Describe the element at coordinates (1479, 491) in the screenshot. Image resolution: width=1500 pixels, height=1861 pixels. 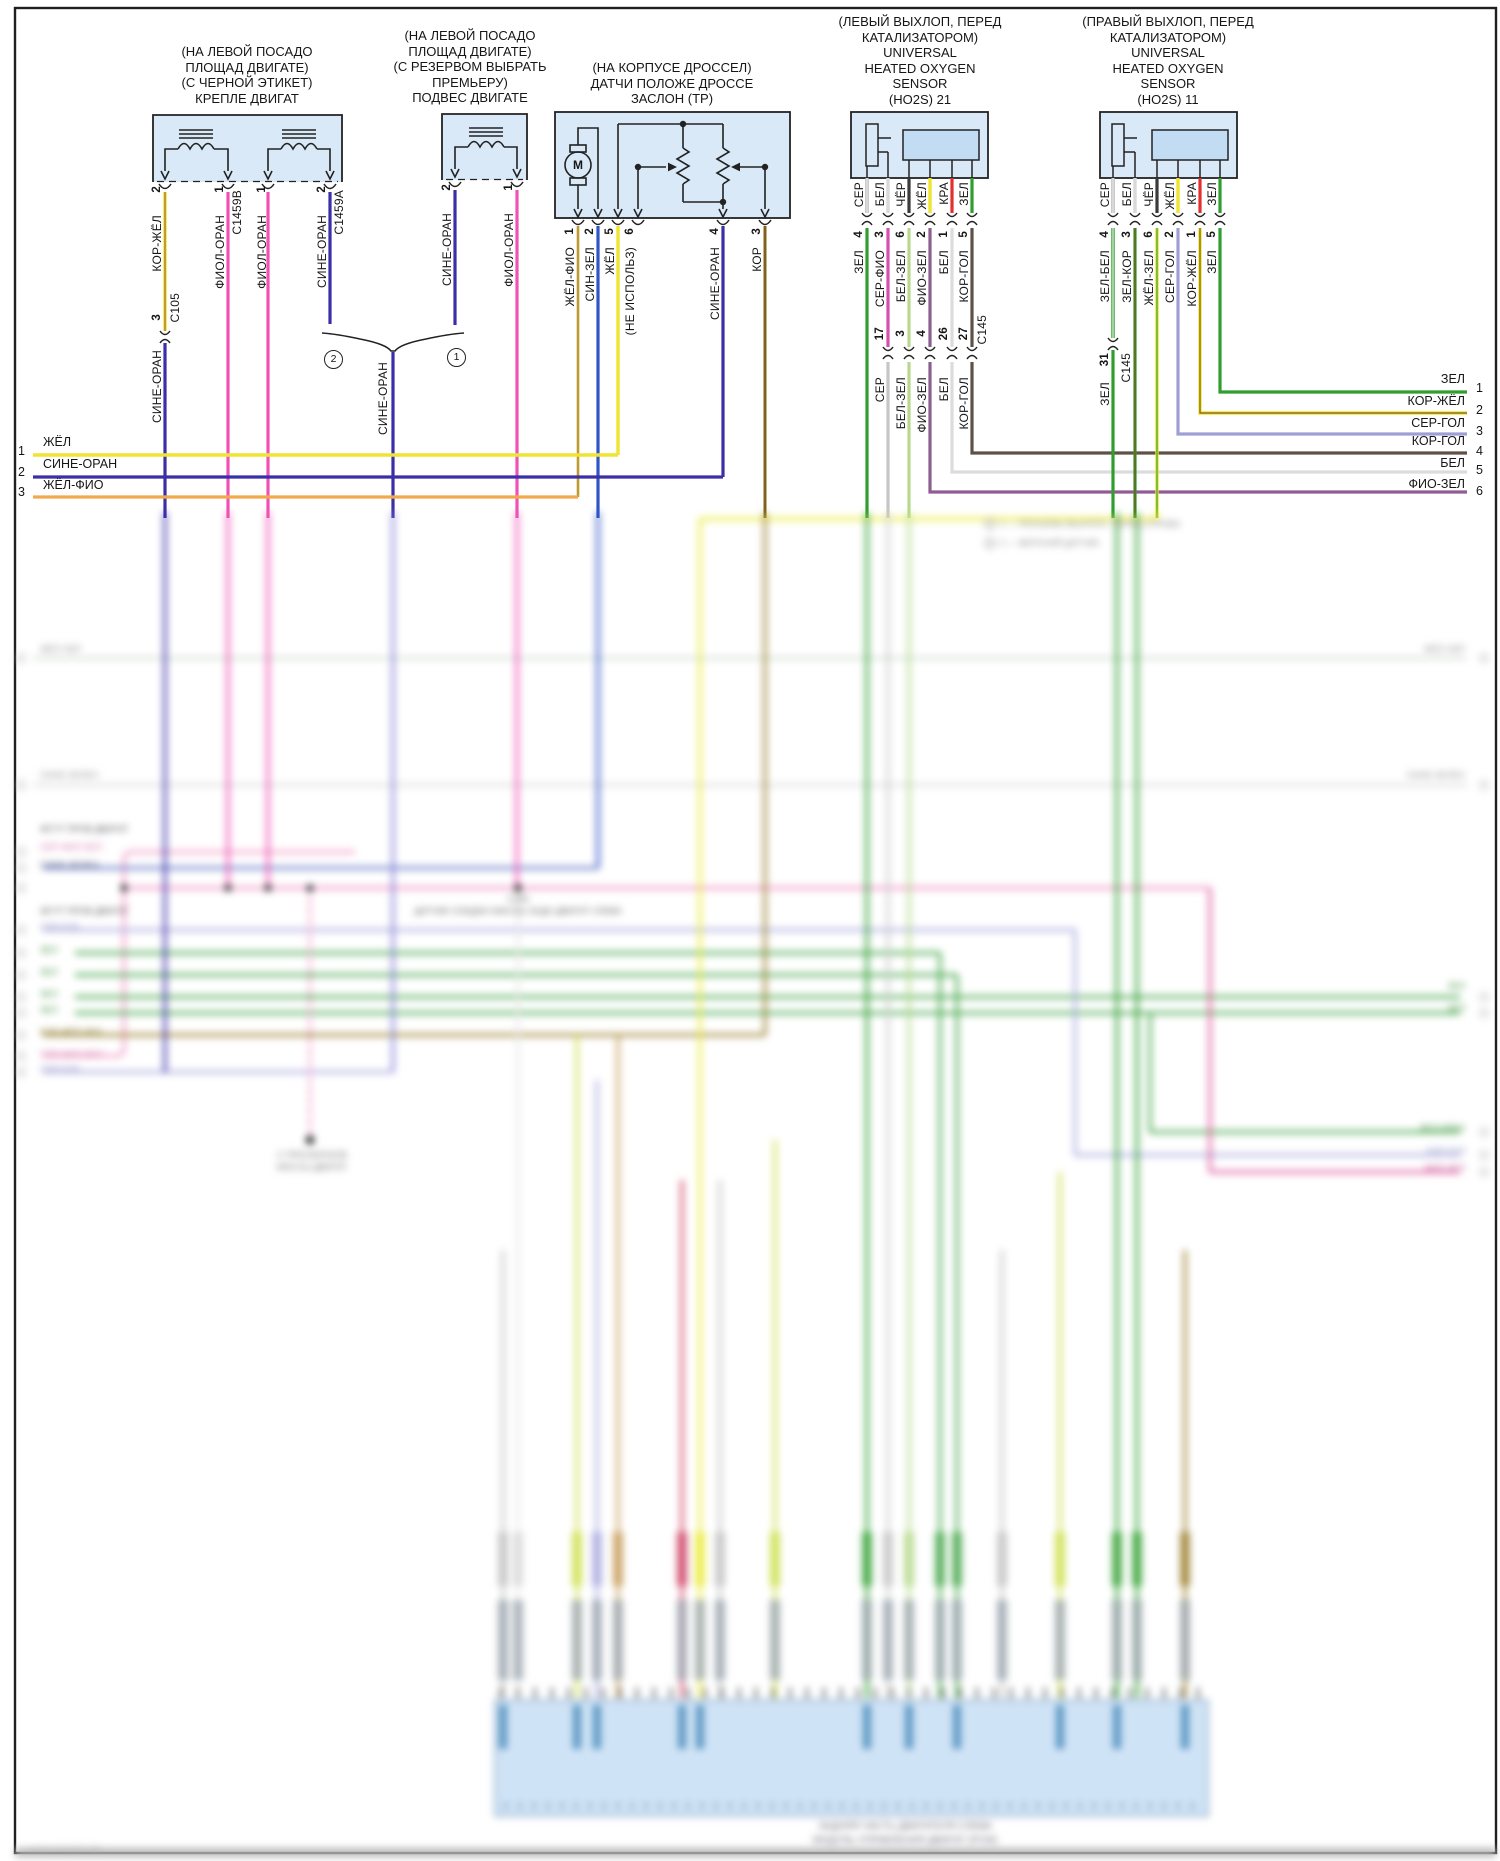
I see `right-row-number: 6` at that location.